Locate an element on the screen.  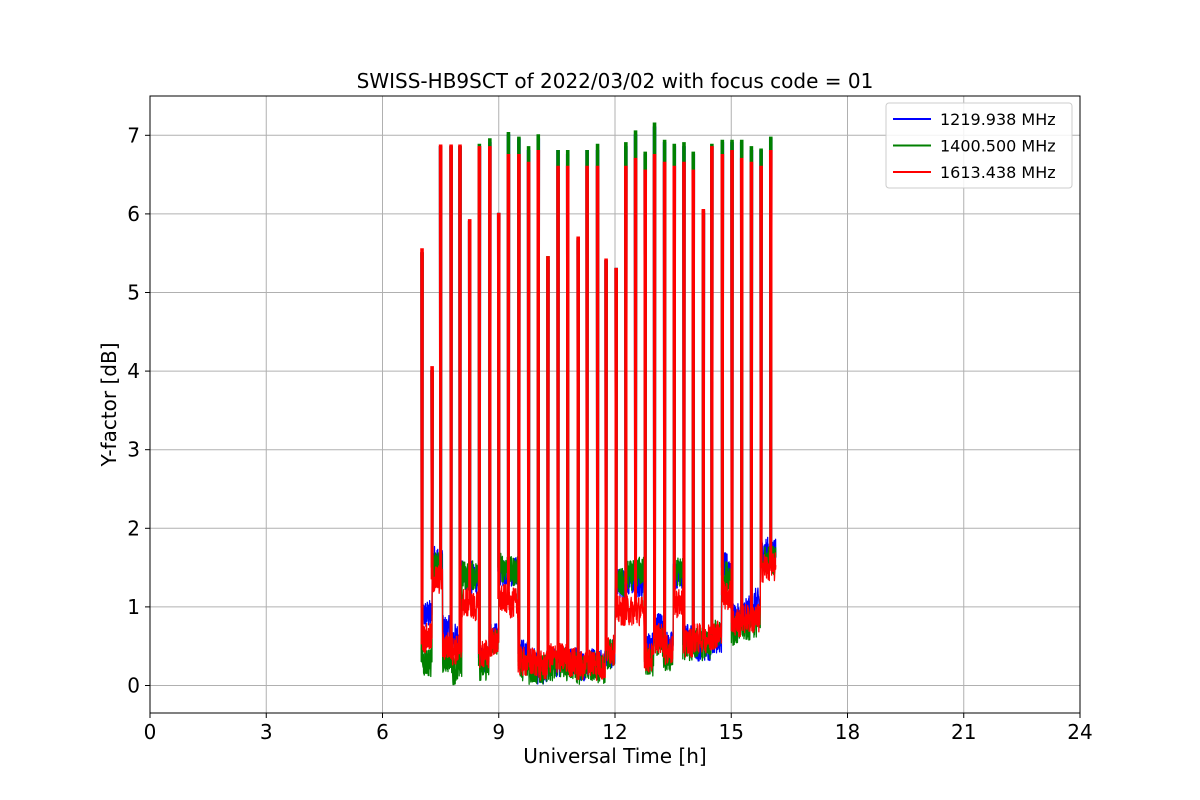
x-tick-label: 15 is located at coordinates (731, 732).